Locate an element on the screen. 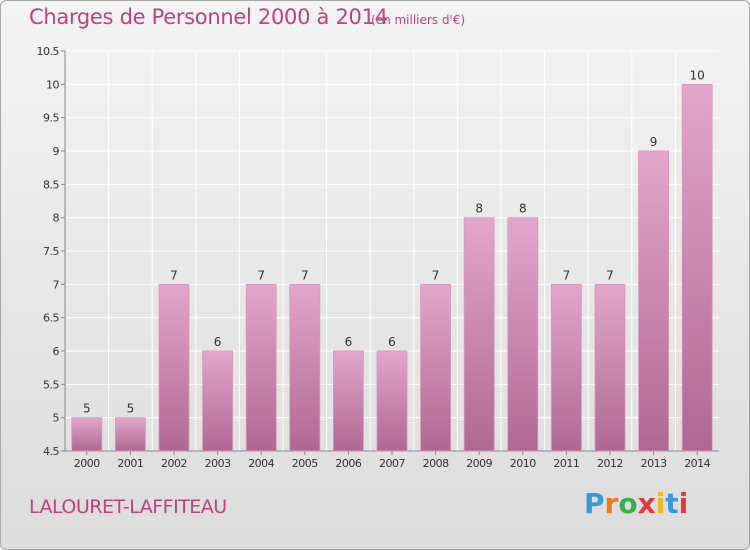  bar-2004 is located at coordinates (261, 367).